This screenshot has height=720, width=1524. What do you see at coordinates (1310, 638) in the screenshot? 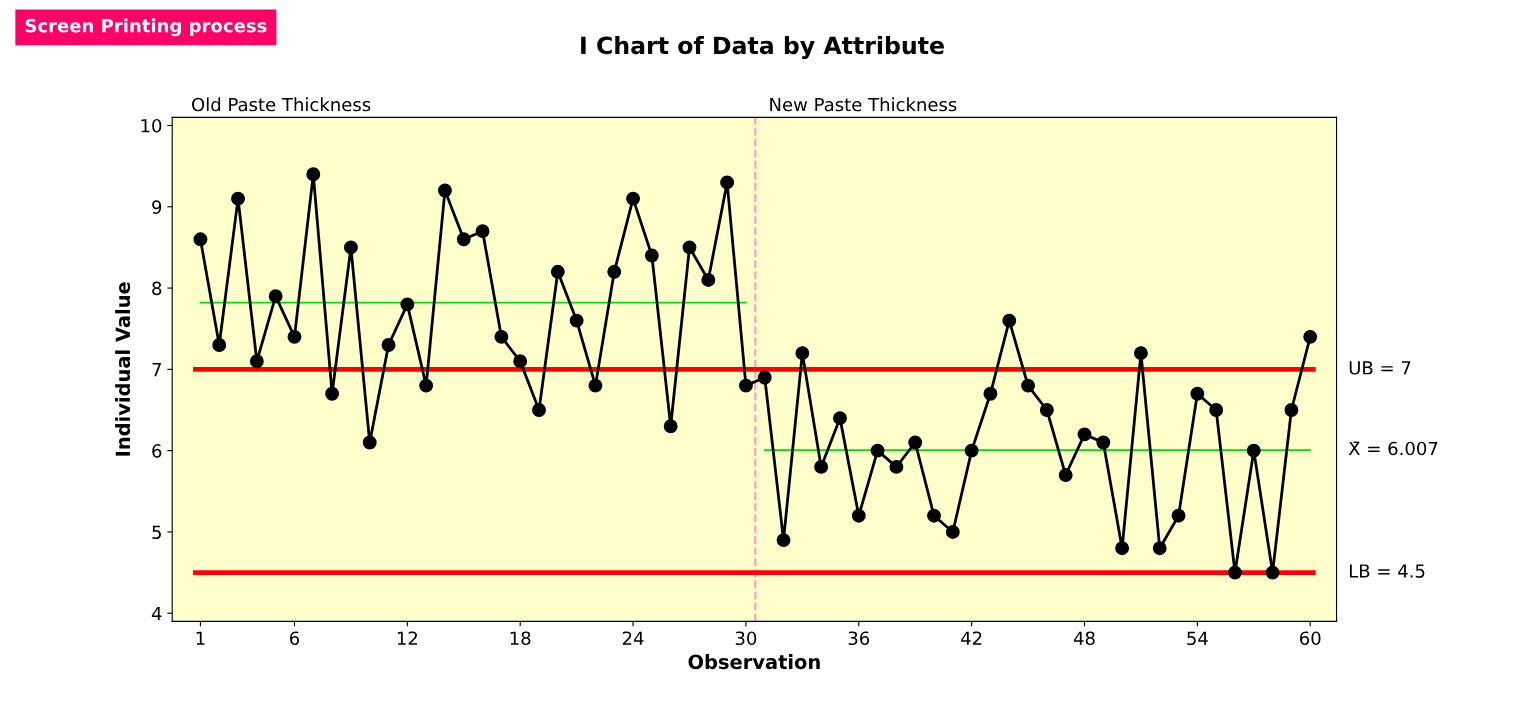
I see `x-tick-label: 60` at bounding box center [1310, 638].